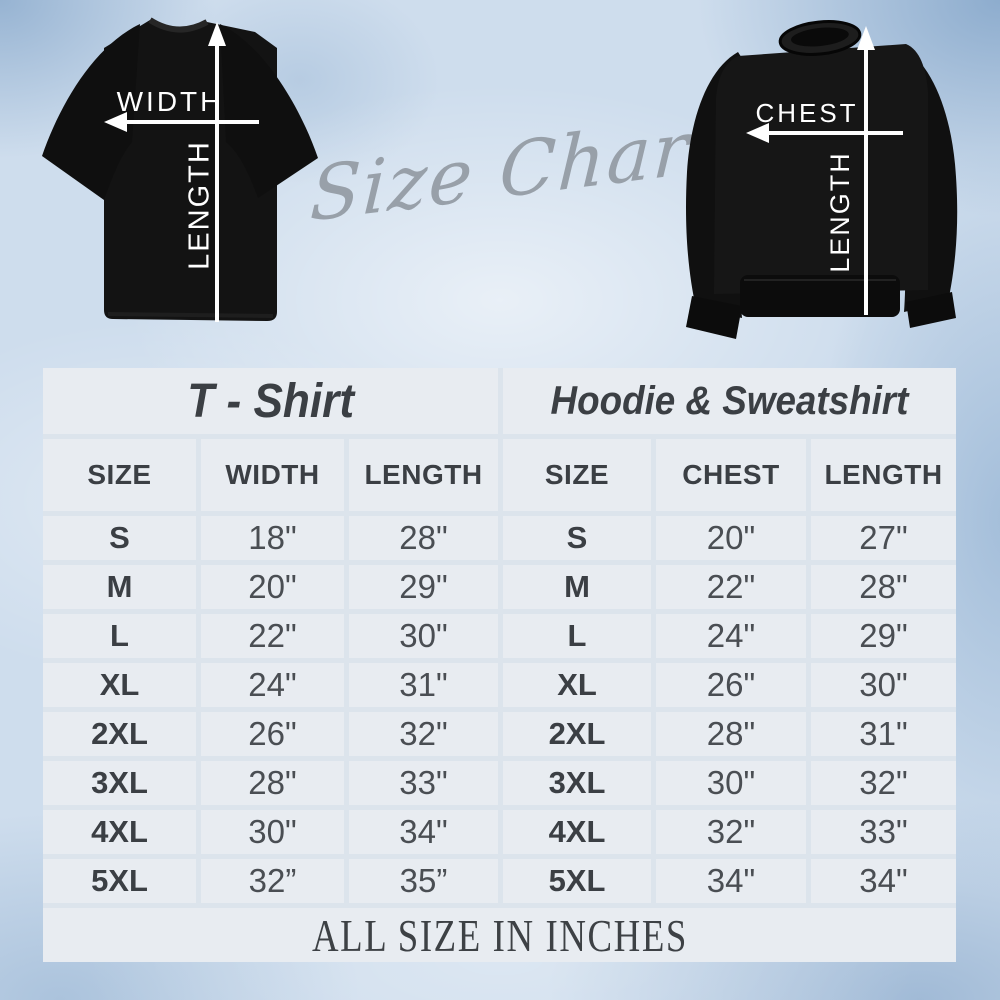 The image size is (1000, 1000). I want to click on sweatshirt-silhouette, so click(822, 179).